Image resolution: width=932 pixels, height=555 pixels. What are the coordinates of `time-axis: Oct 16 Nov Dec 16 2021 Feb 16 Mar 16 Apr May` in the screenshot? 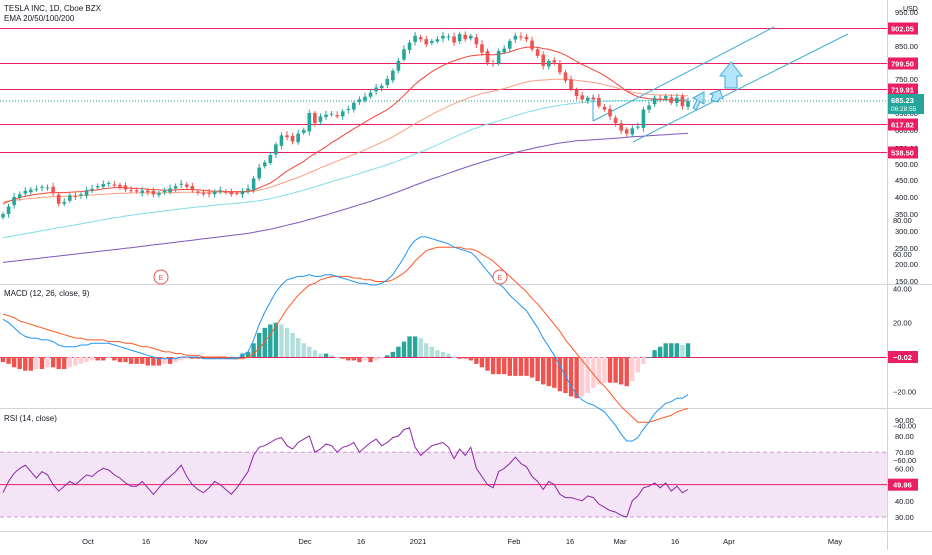 It's located at (462, 541).